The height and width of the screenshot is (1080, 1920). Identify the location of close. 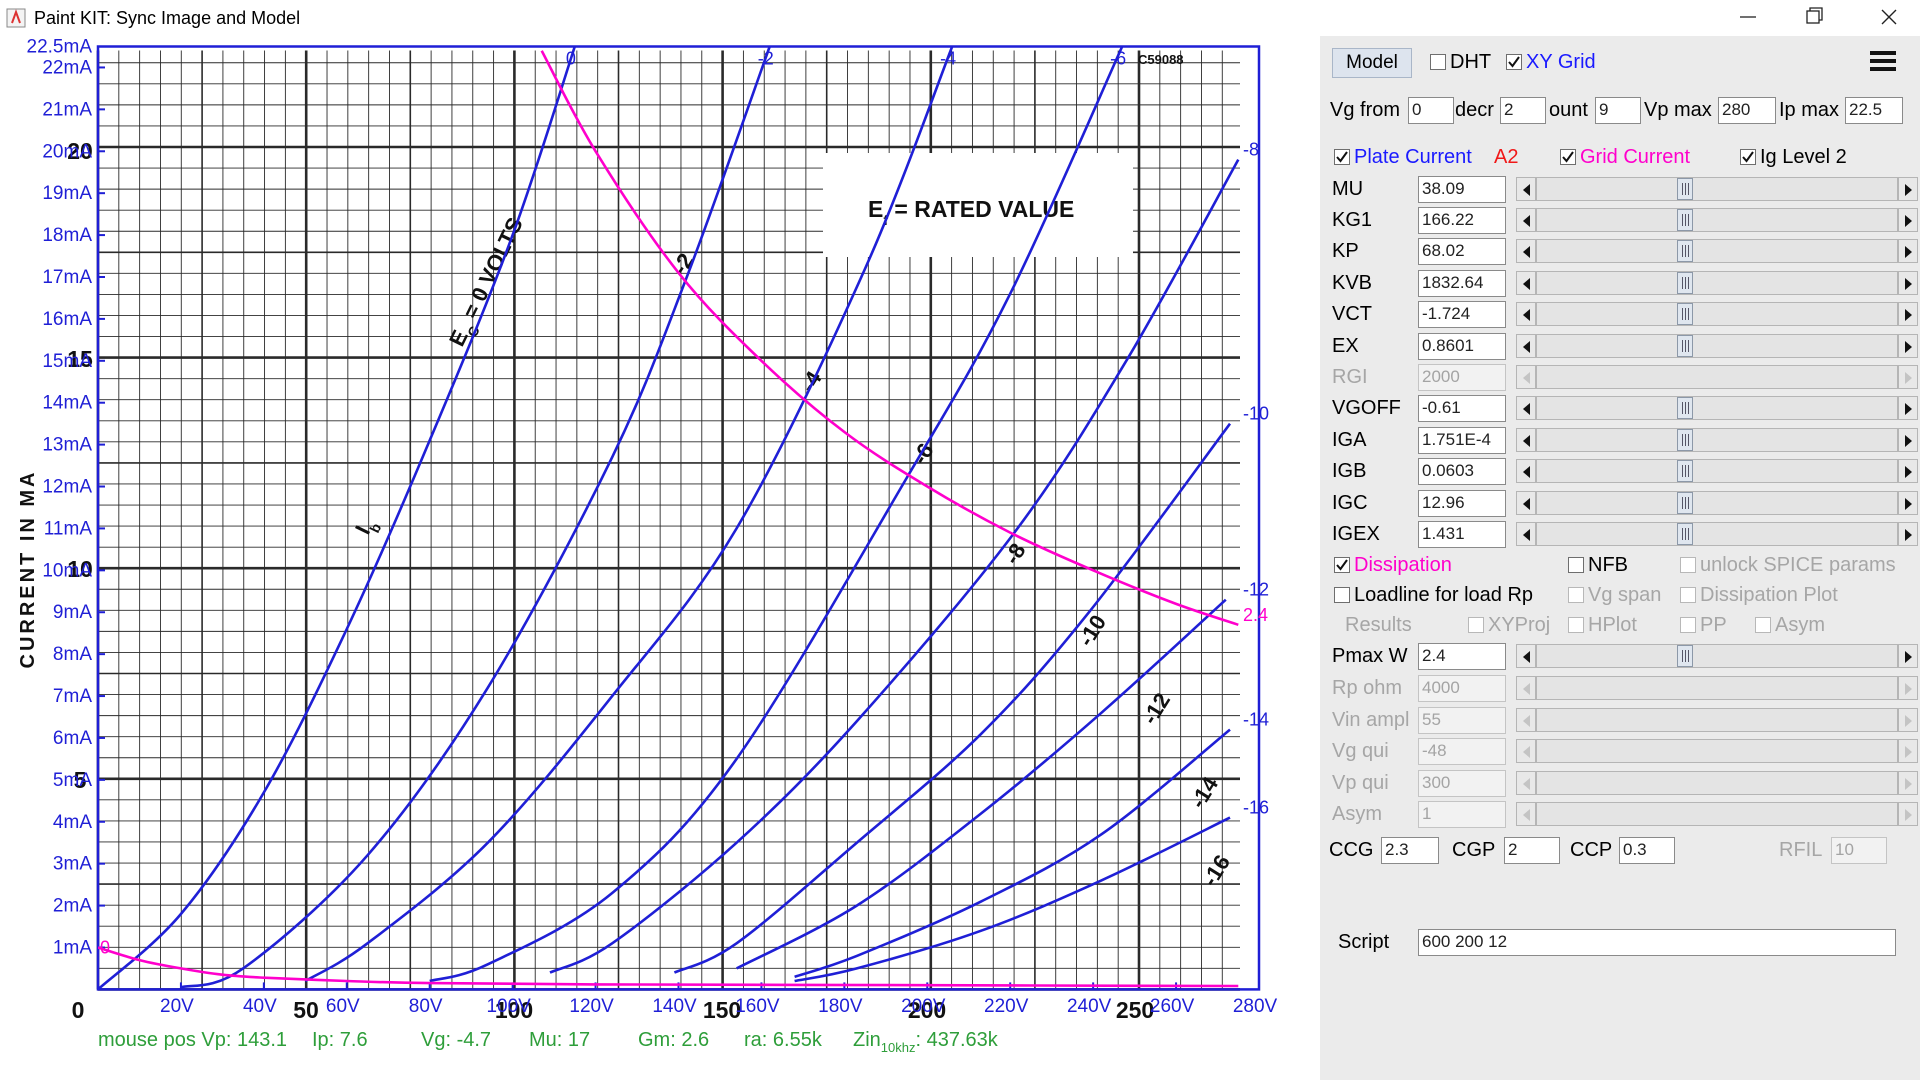
(1889, 17).